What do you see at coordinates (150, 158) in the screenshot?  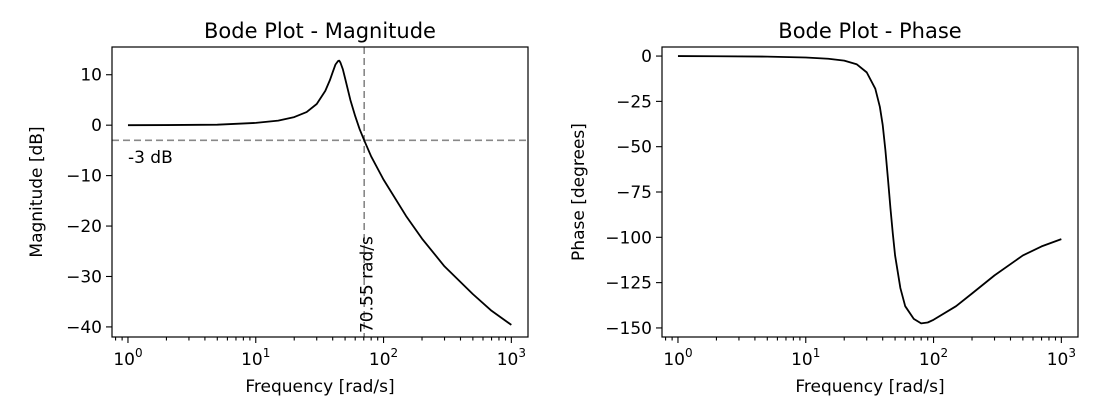 I see `minus-3db-annotation: -3 dB` at bounding box center [150, 158].